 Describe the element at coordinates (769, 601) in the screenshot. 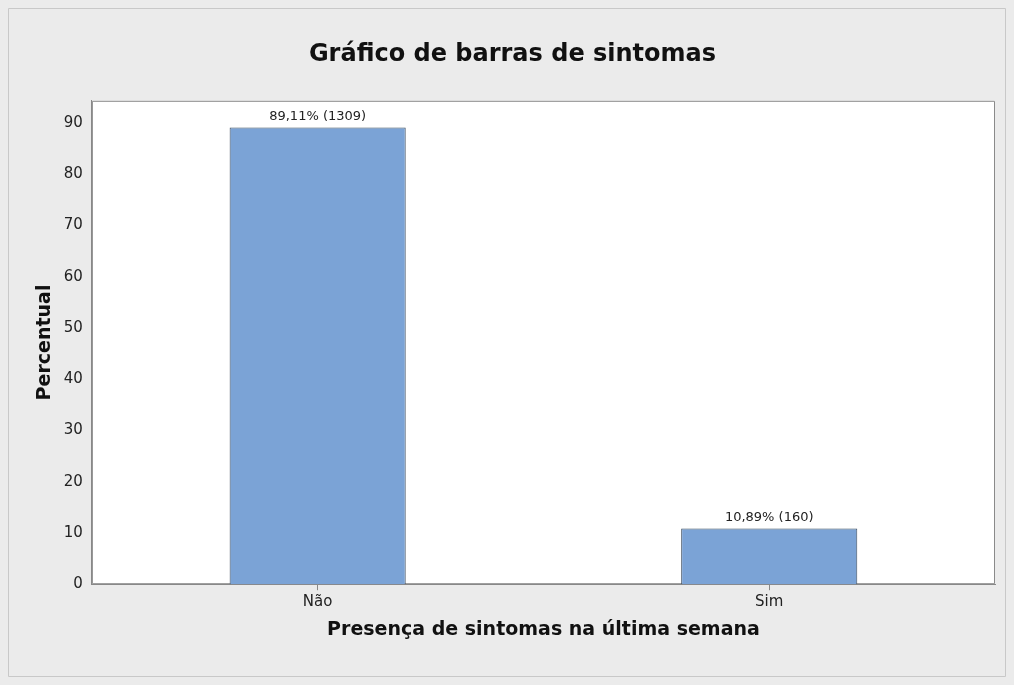

I see `x-tick-label: Sim` at that location.